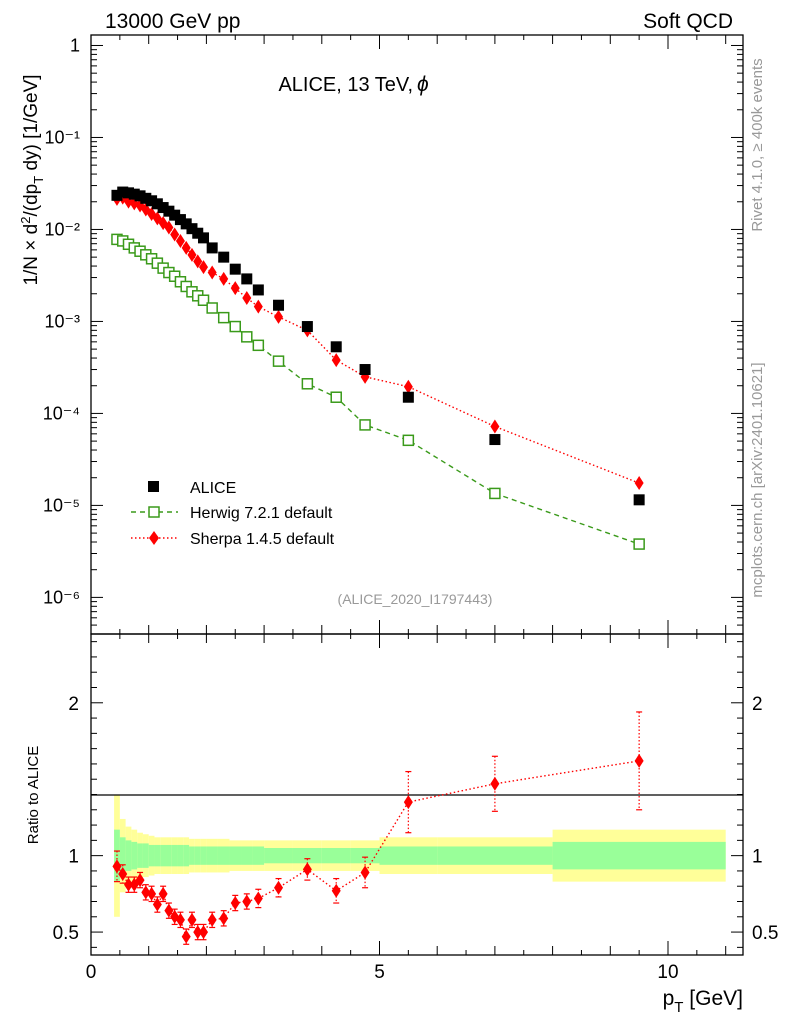  Describe the element at coordinates (757, 479) in the screenshot. I see `source-label: mcplots.cern.ch [arXiv:2401.10621]` at that location.